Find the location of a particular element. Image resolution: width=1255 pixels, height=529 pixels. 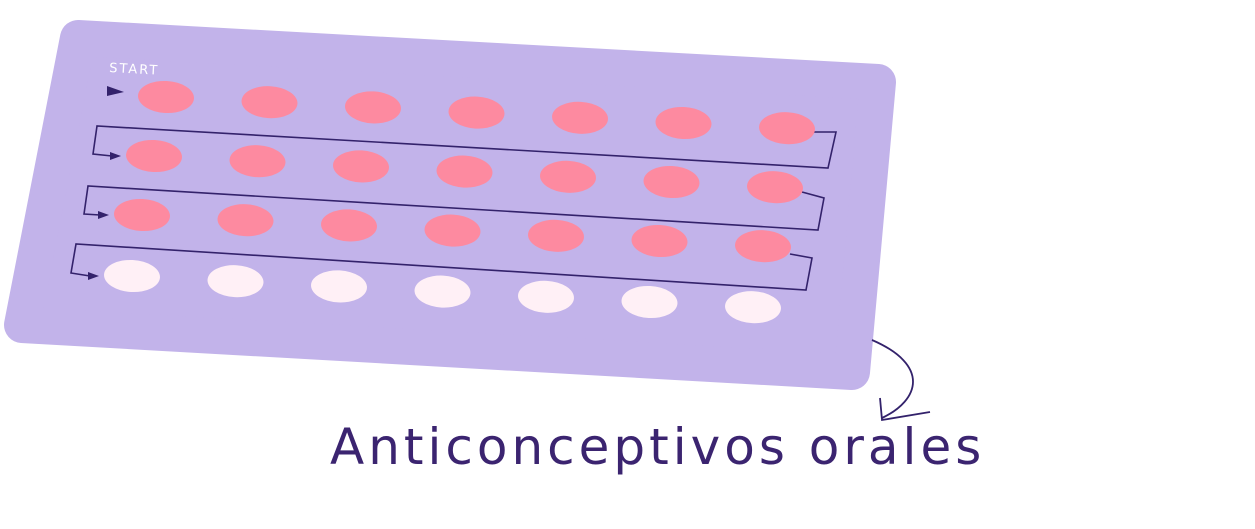

start-label: START is located at coordinates (134, 70).